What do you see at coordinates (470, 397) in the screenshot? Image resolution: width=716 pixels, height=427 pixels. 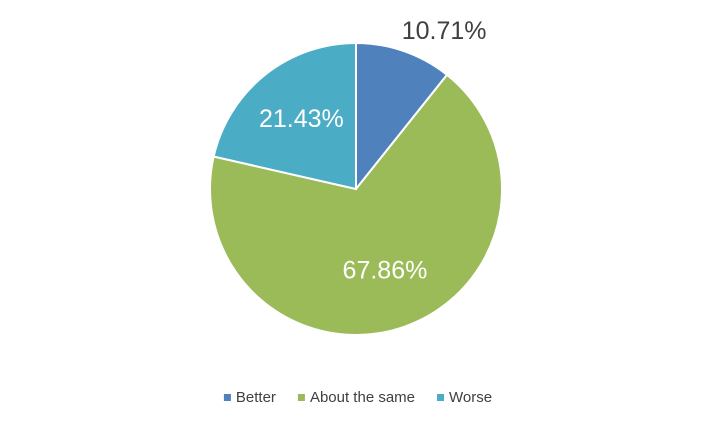 I see `legend-label: Worse` at bounding box center [470, 397].